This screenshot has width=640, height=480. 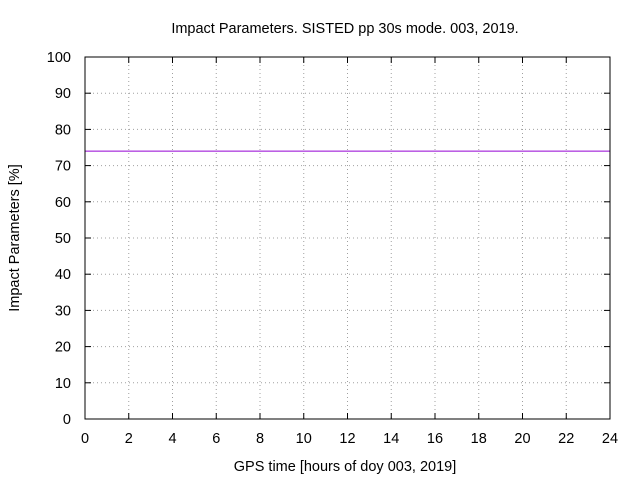 What do you see at coordinates (566, 439) in the screenshot?
I see `x-tick-label: 22` at bounding box center [566, 439].